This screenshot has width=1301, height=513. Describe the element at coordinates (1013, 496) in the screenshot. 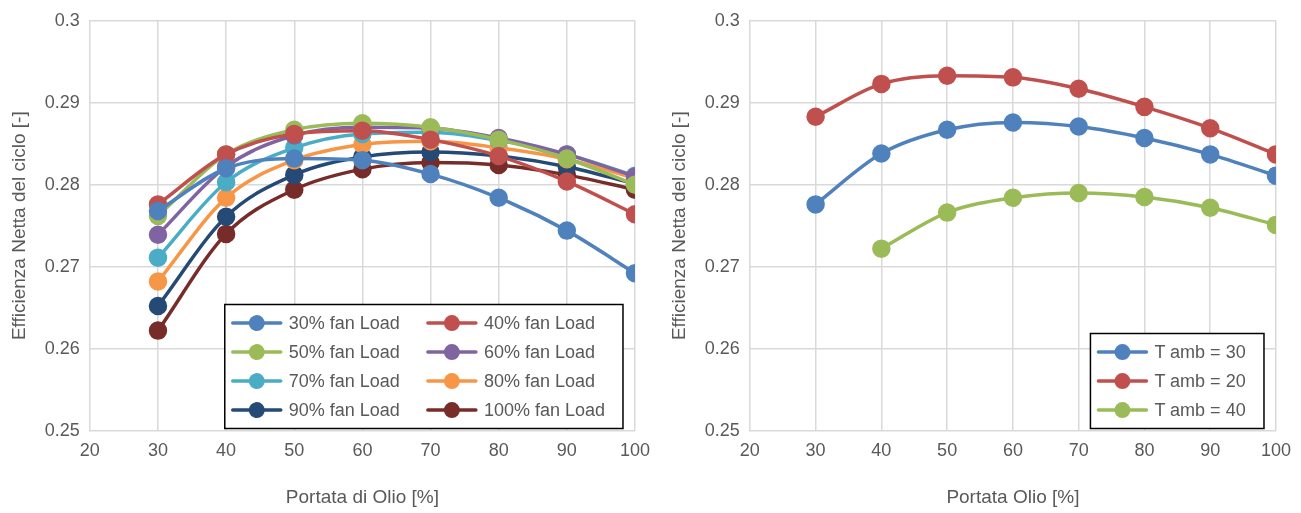

I see `x-axis-title: Portata Olio [%]` at that location.